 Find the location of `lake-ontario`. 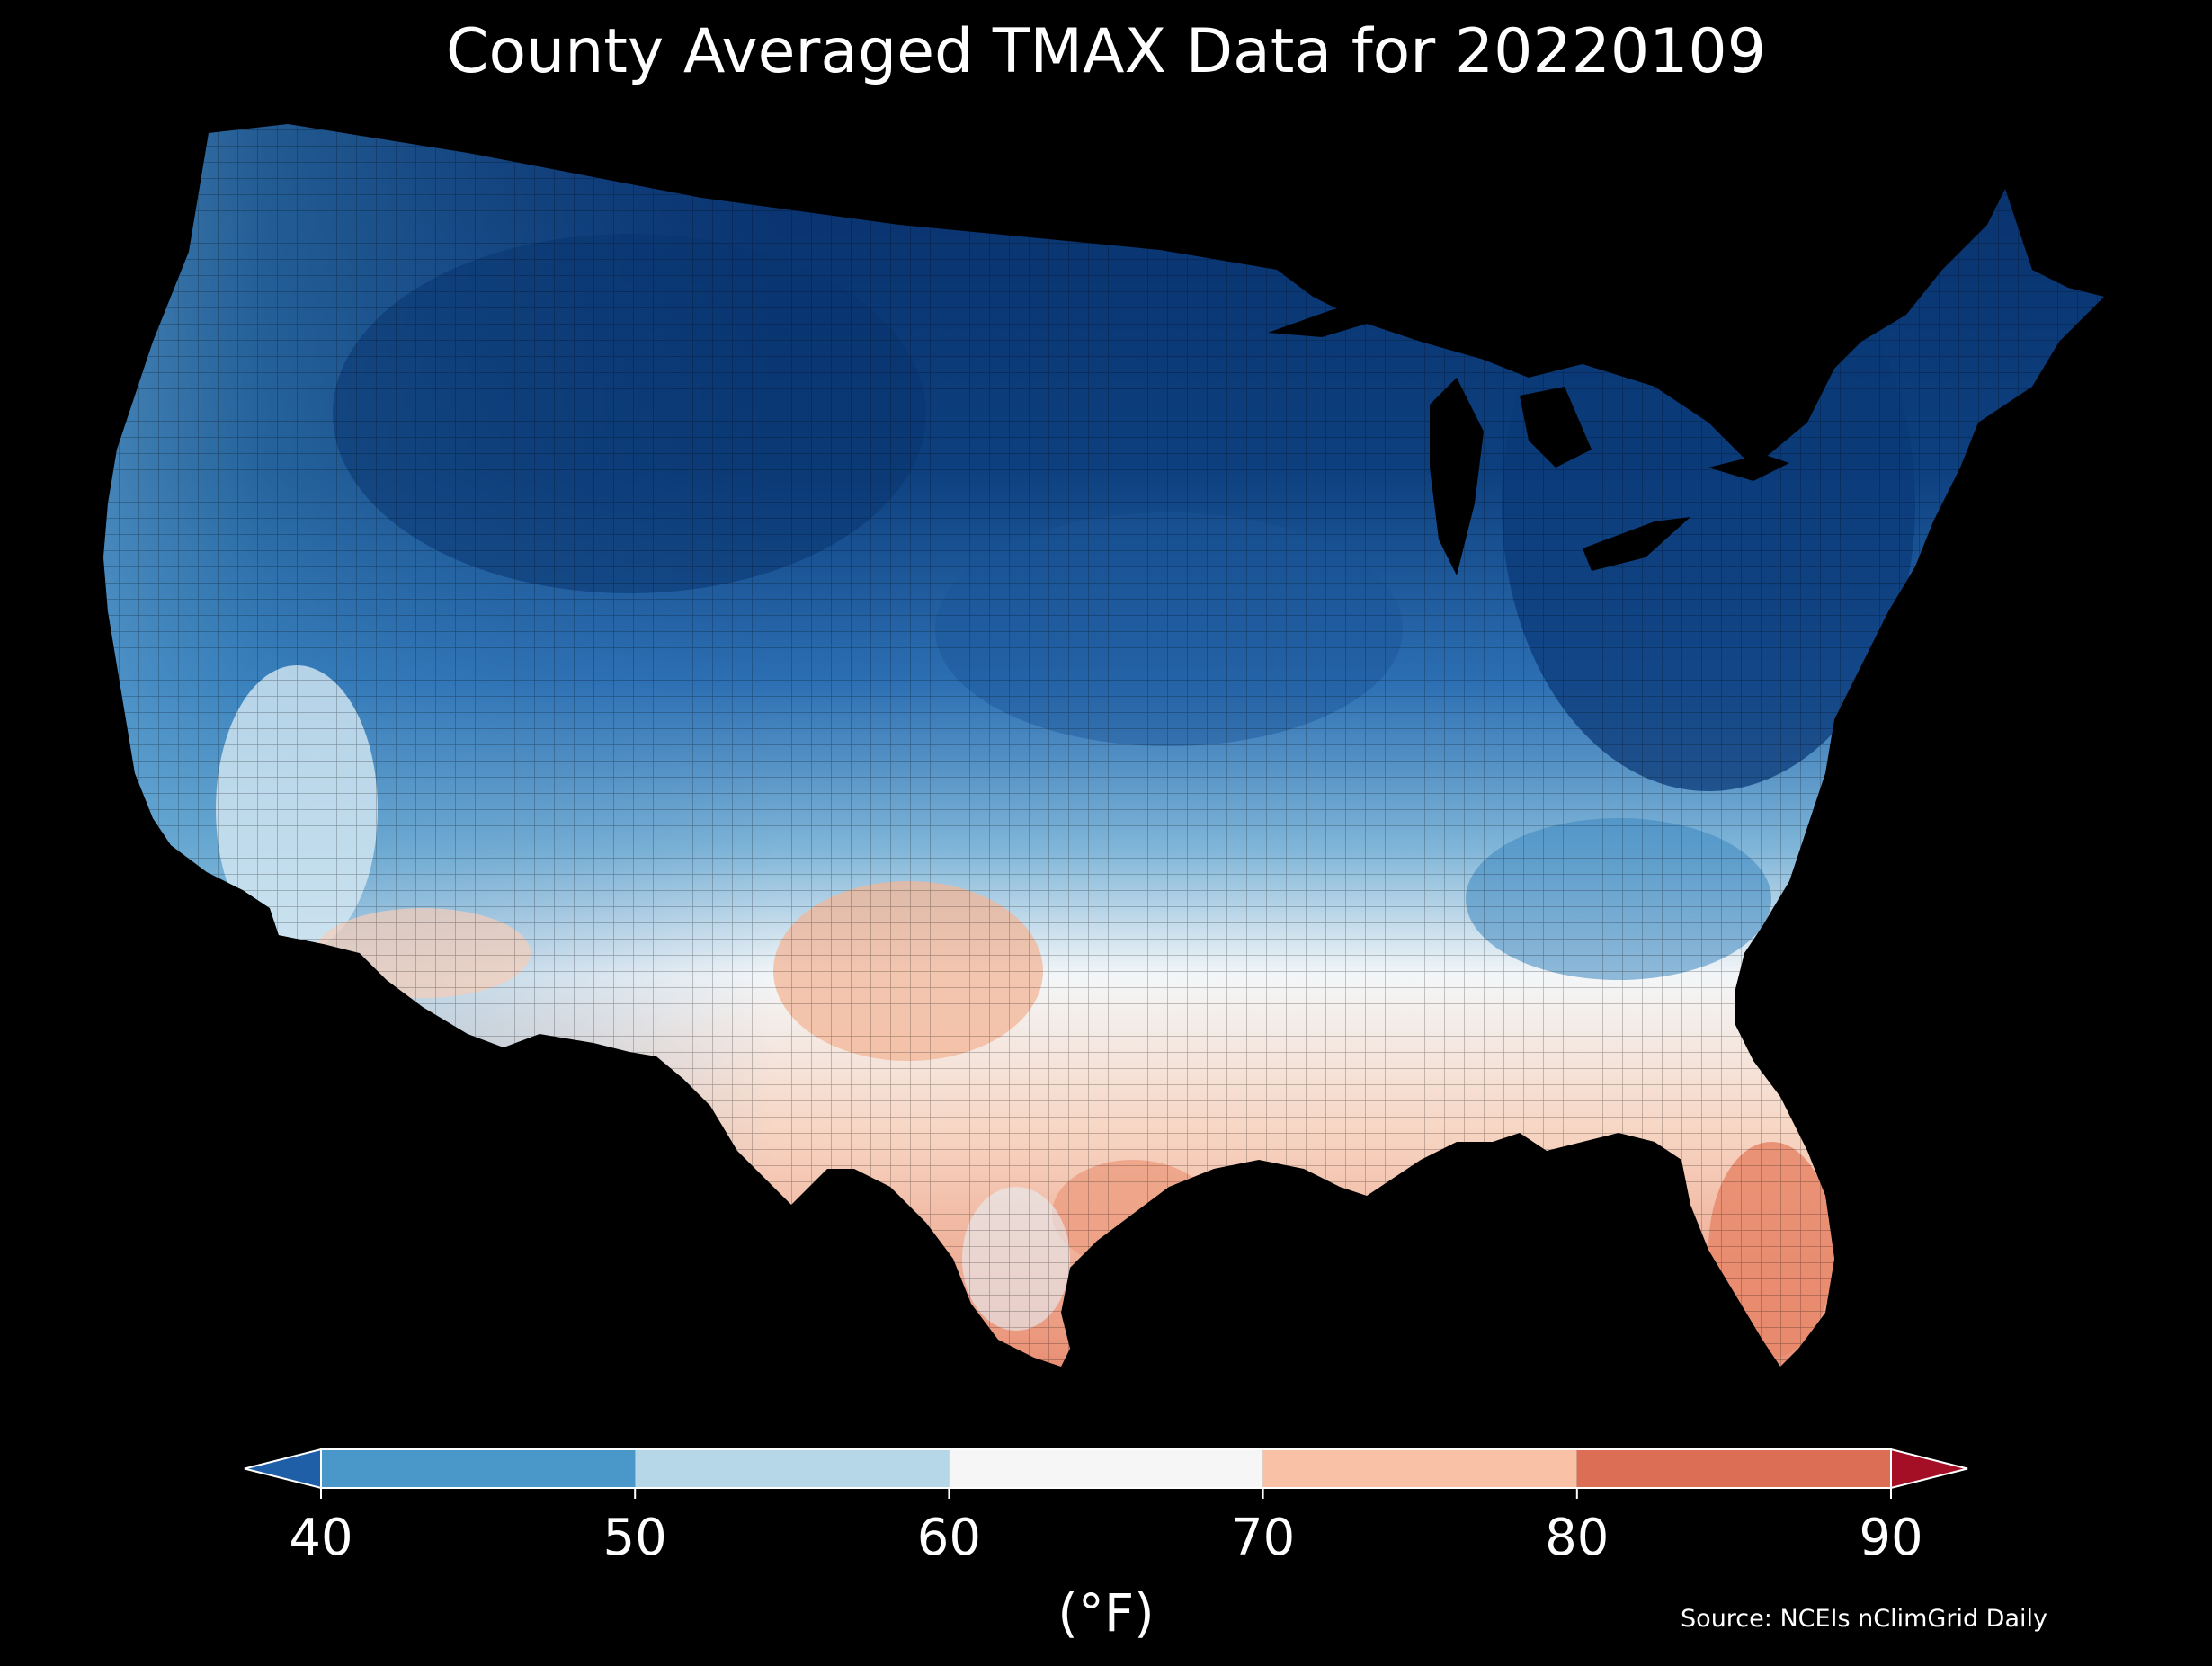

lake-ontario is located at coordinates (1748, 468).